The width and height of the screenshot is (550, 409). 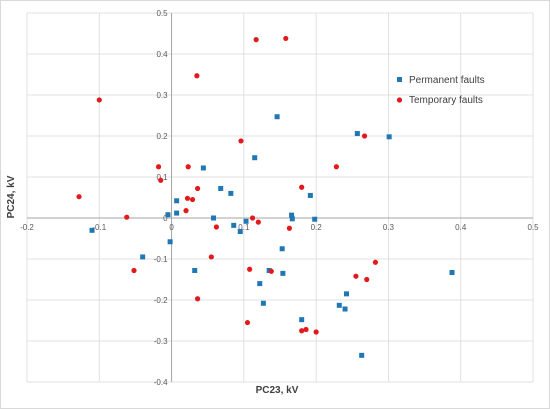 What do you see at coordinates (162, 54) in the screenshot?
I see `y-tick-label: 0.4` at bounding box center [162, 54].